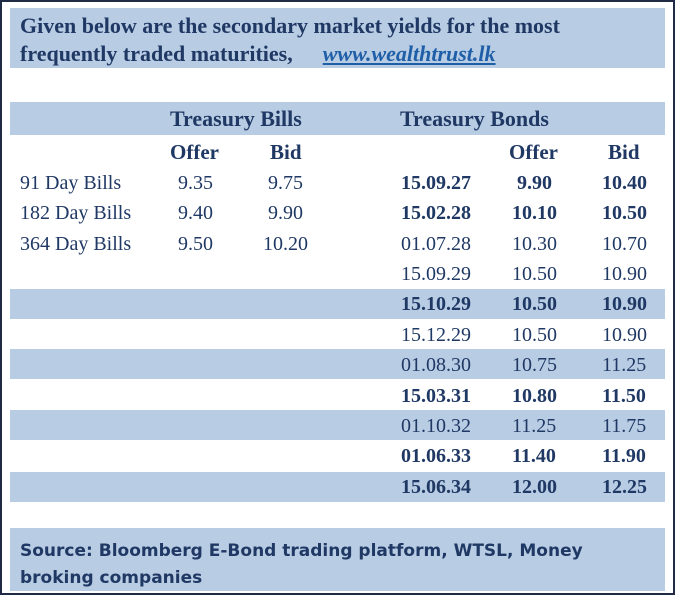 The width and height of the screenshot is (679, 601). What do you see at coordinates (624, 183) in the screenshot?
I see `bond-row-0-bid: 10.40` at bounding box center [624, 183].